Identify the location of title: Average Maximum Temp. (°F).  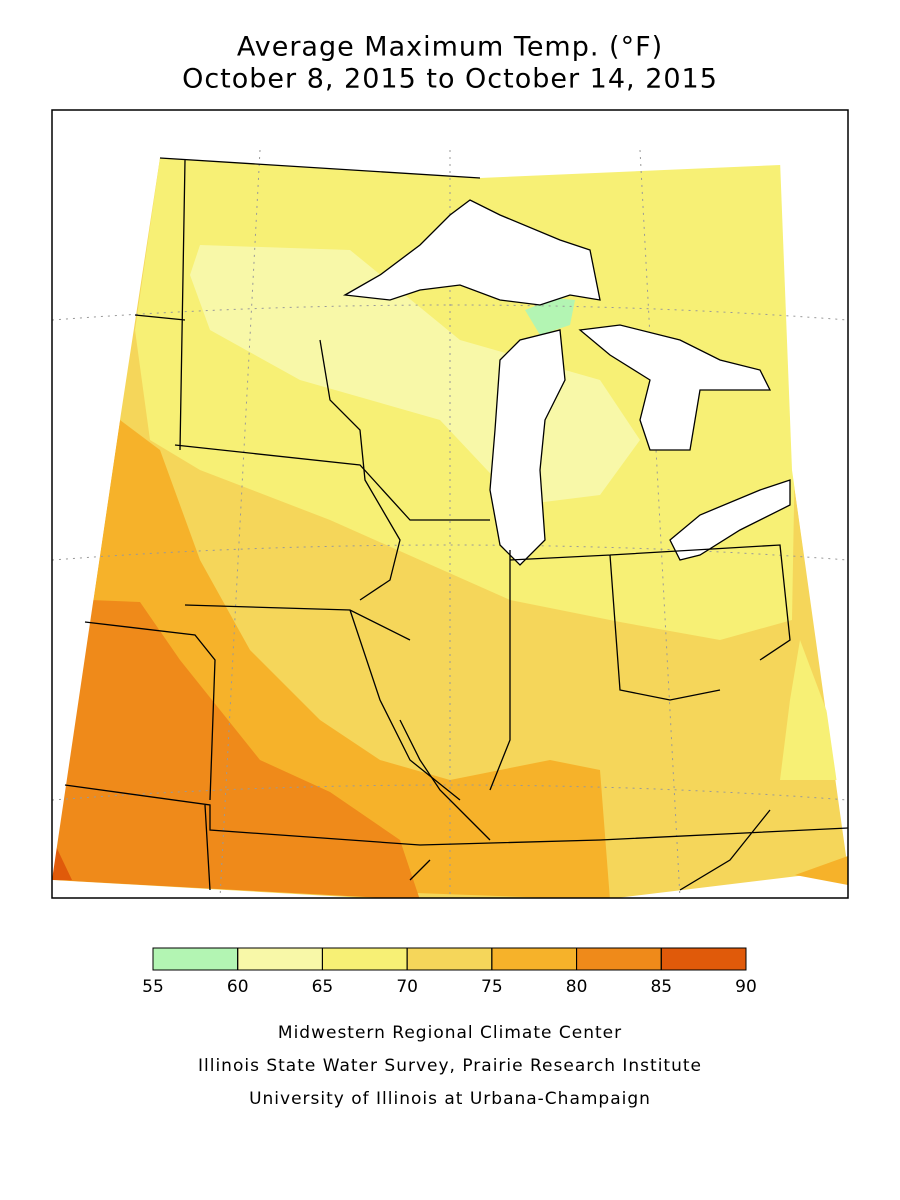
(450, 47).